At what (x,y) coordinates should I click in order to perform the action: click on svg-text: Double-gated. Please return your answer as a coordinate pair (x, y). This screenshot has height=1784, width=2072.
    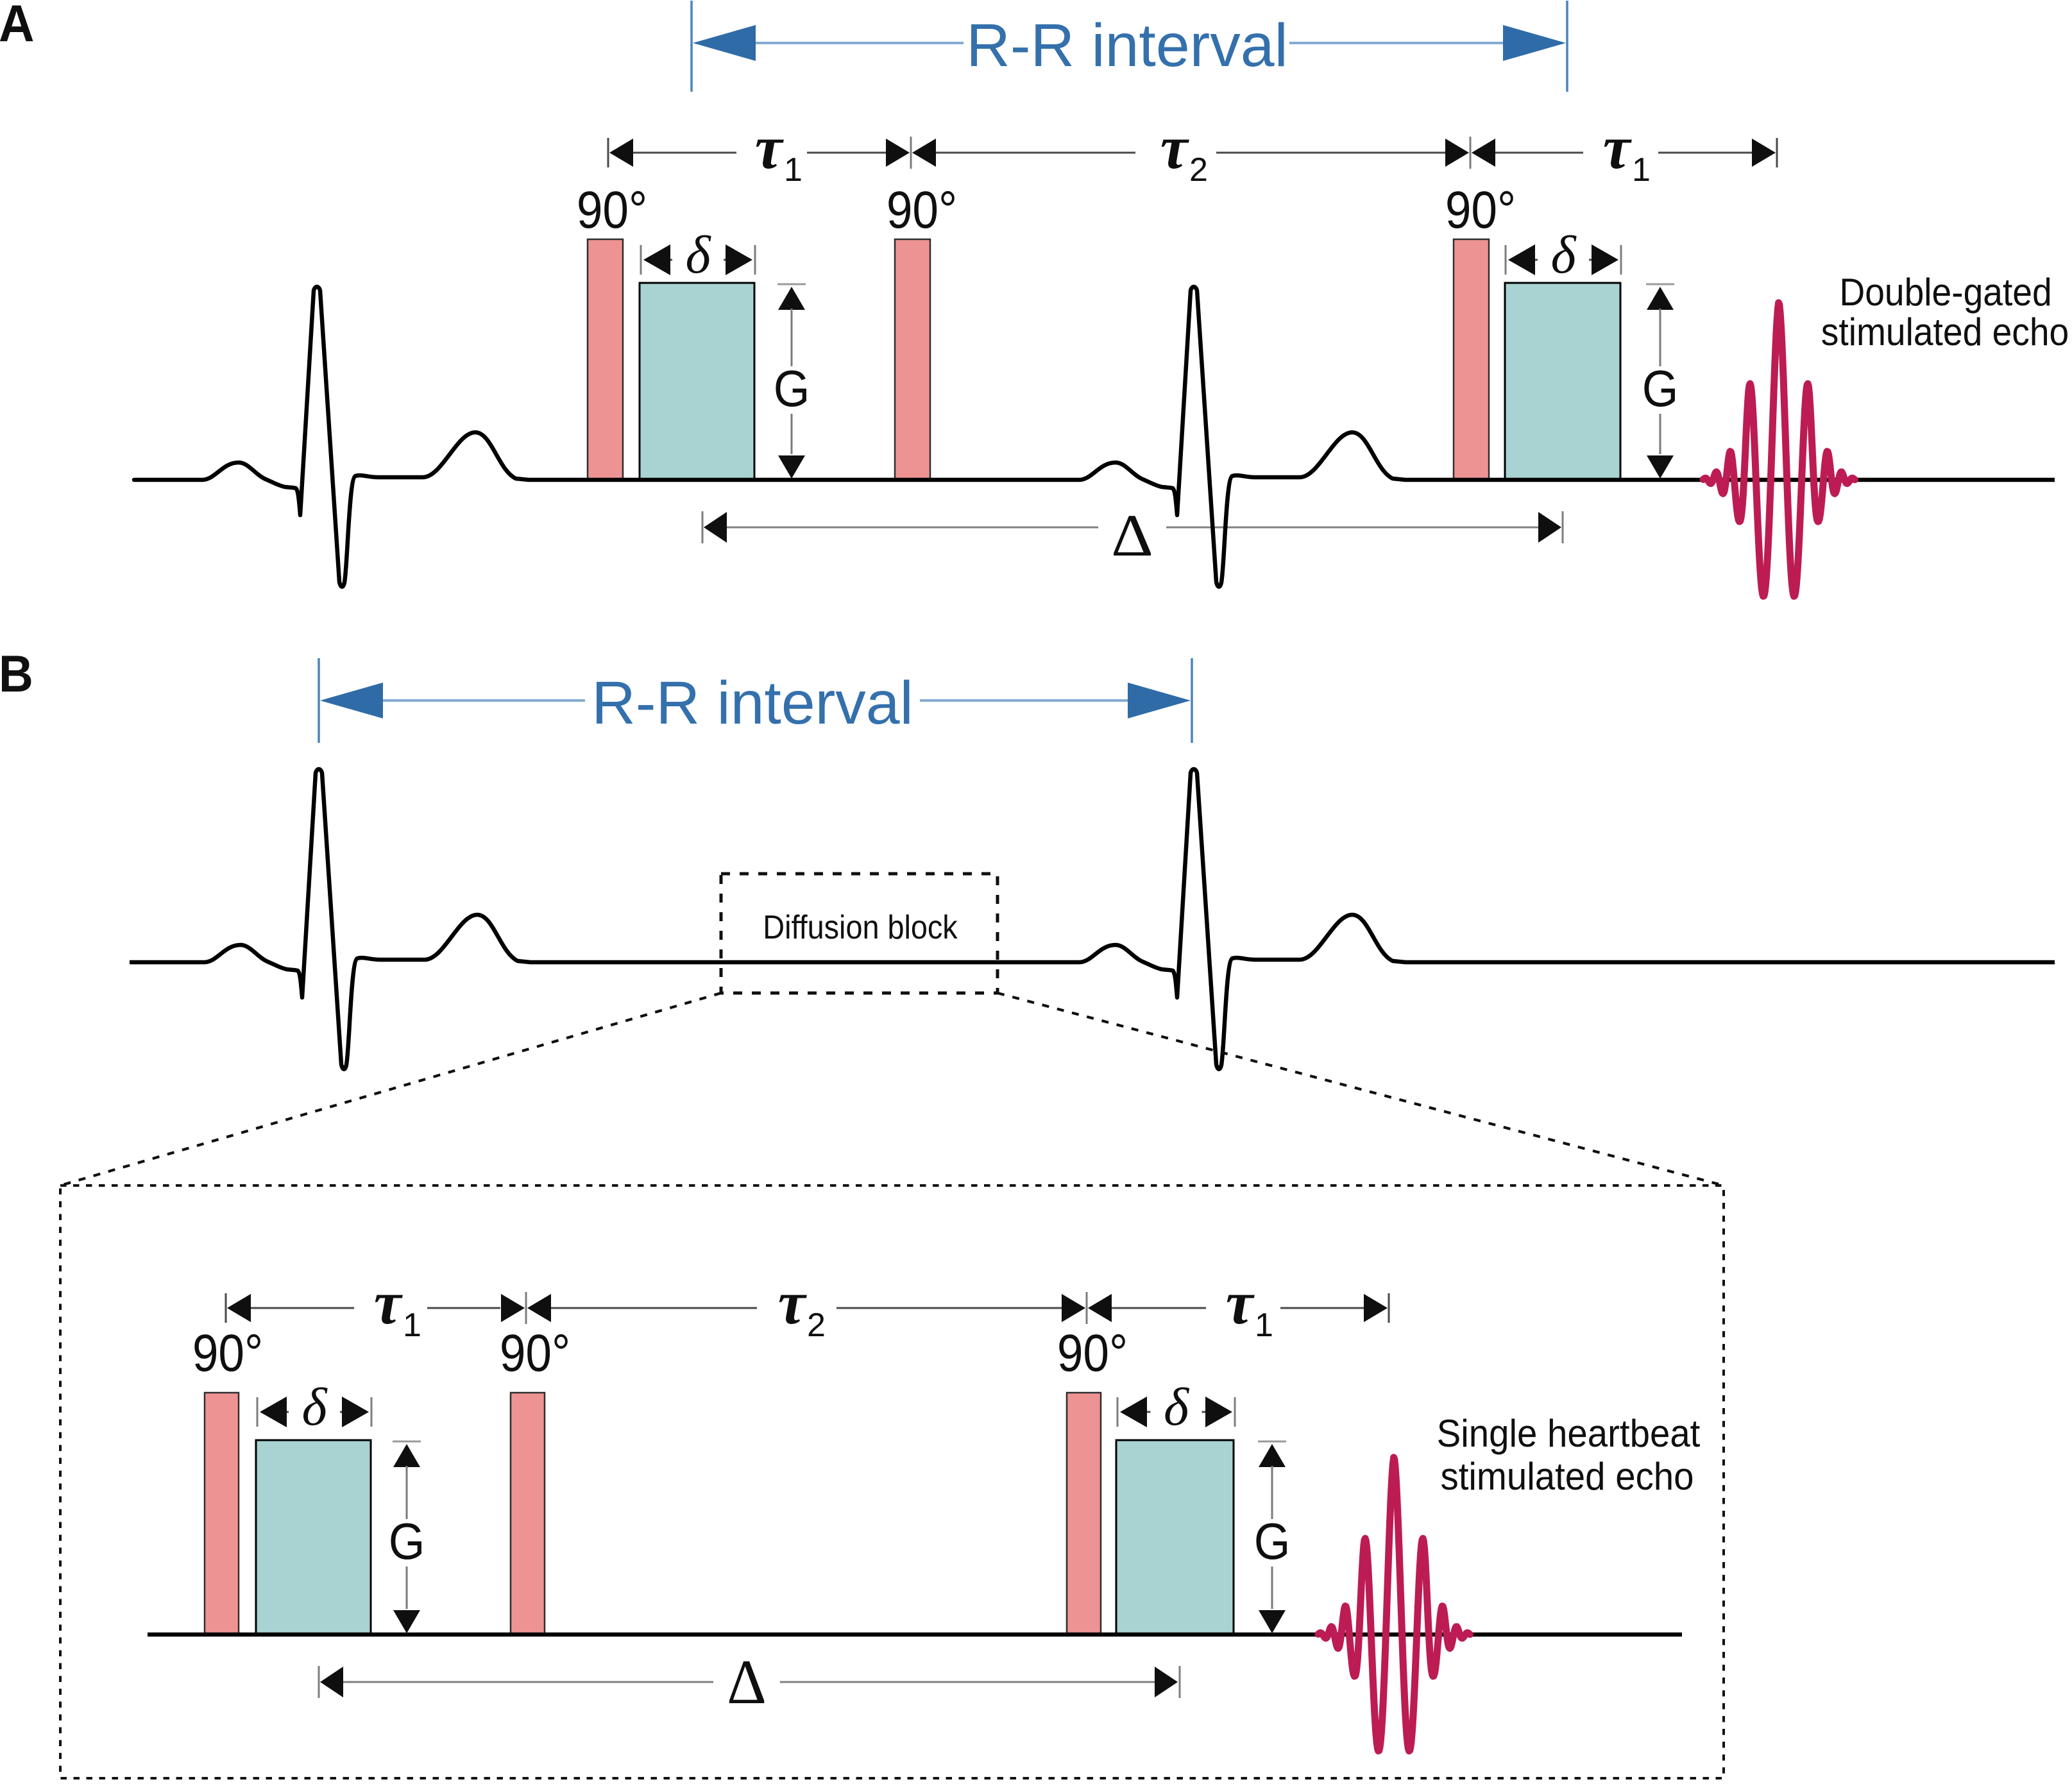
    Looking at the image, I should click on (1945, 292).